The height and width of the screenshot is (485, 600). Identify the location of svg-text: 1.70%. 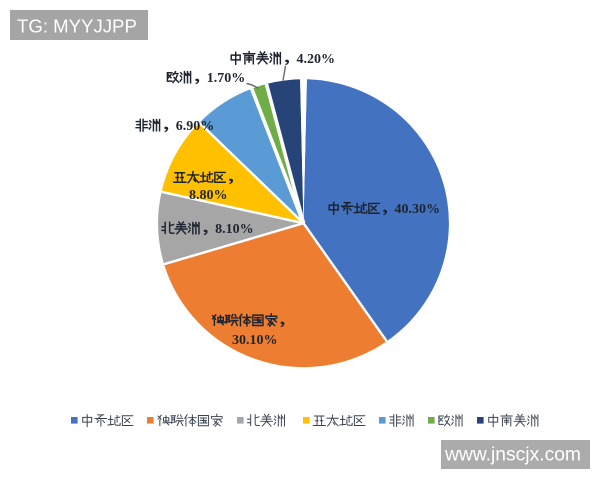
(226, 78).